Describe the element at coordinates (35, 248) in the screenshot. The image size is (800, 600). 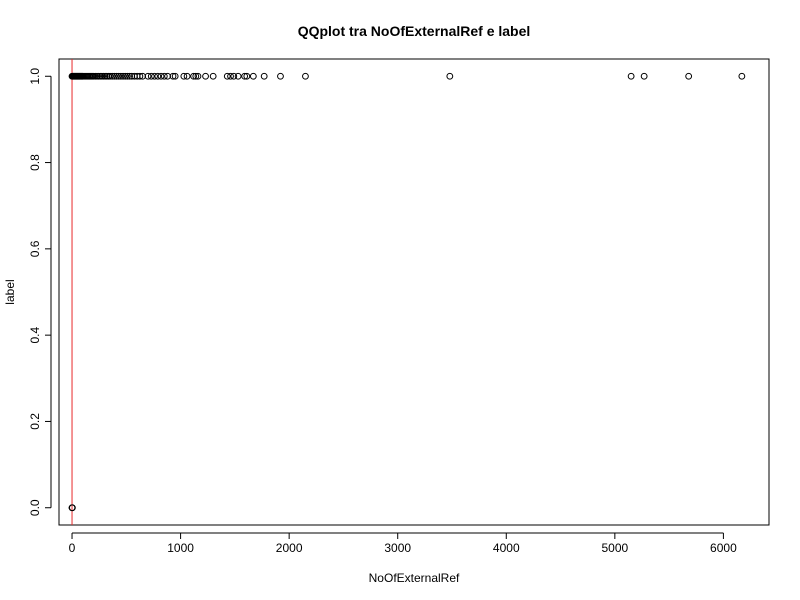
I see `y-tick-label: 0.6` at that location.